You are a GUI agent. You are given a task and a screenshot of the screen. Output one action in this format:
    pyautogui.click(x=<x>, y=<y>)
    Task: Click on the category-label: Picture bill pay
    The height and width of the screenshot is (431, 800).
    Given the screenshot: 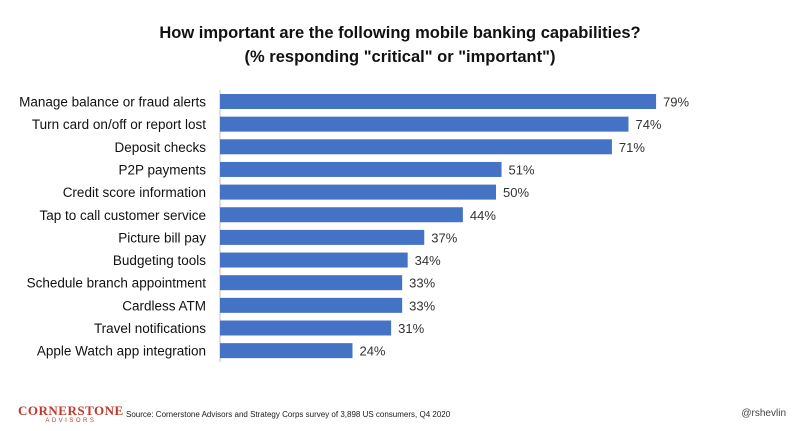 What is the action you would take?
    pyautogui.click(x=162, y=237)
    